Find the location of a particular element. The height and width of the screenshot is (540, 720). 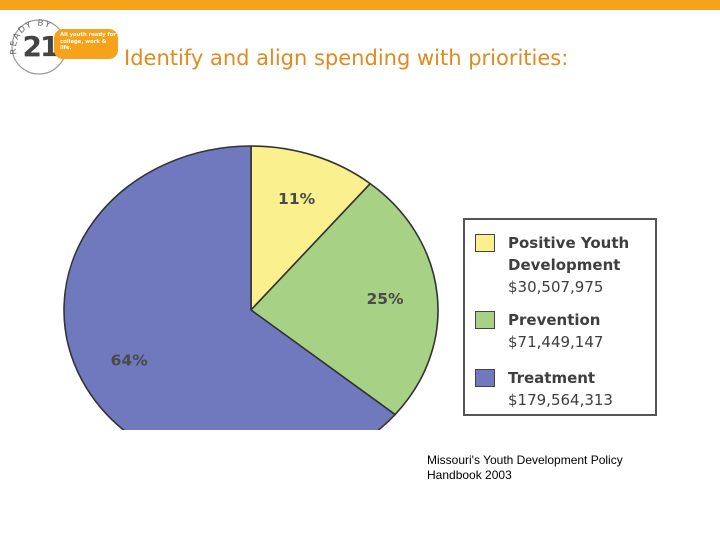

logo-tagline-line-2: college, work & life. is located at coordinates (83, 45).